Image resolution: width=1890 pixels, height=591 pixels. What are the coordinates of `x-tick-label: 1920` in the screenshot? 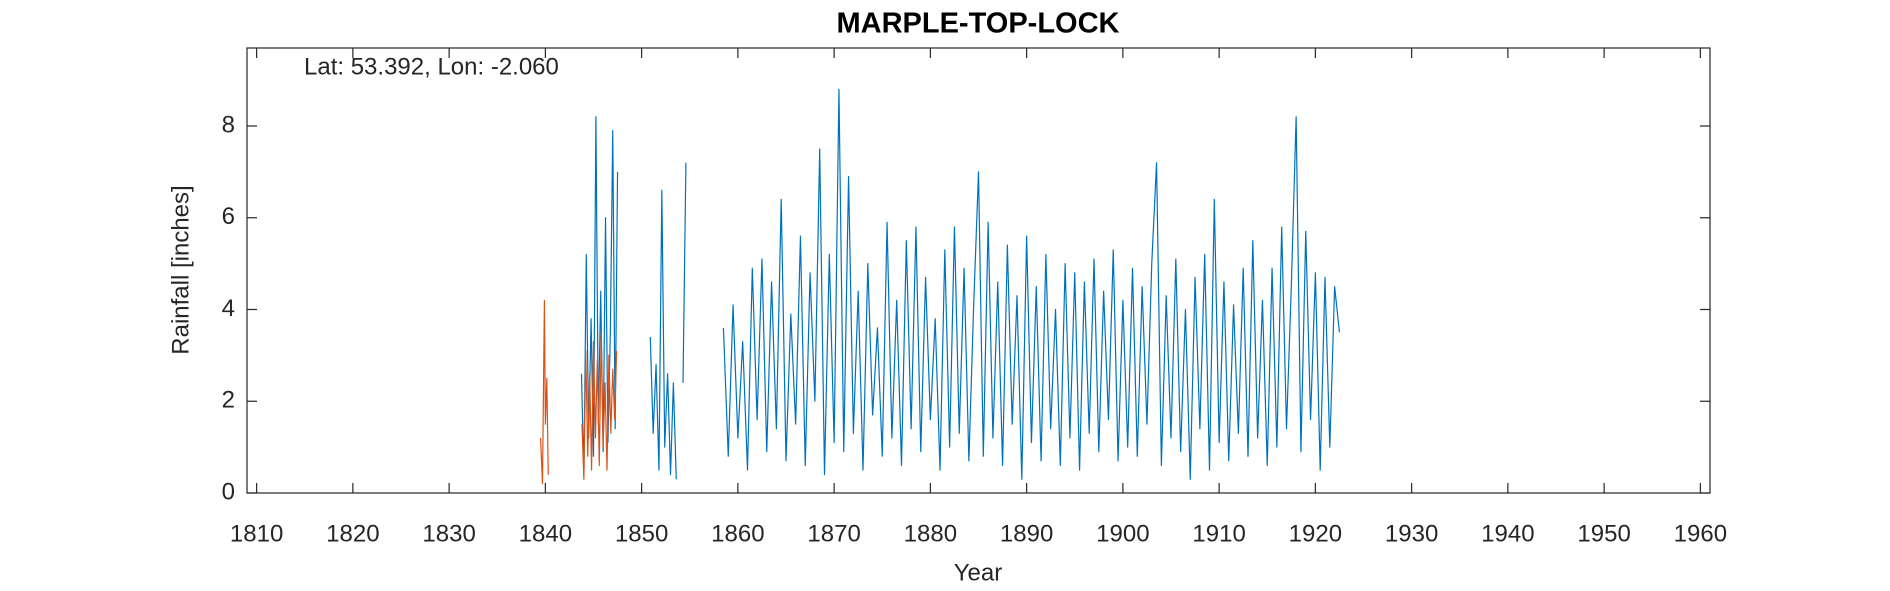 It's located at (1315, 533).